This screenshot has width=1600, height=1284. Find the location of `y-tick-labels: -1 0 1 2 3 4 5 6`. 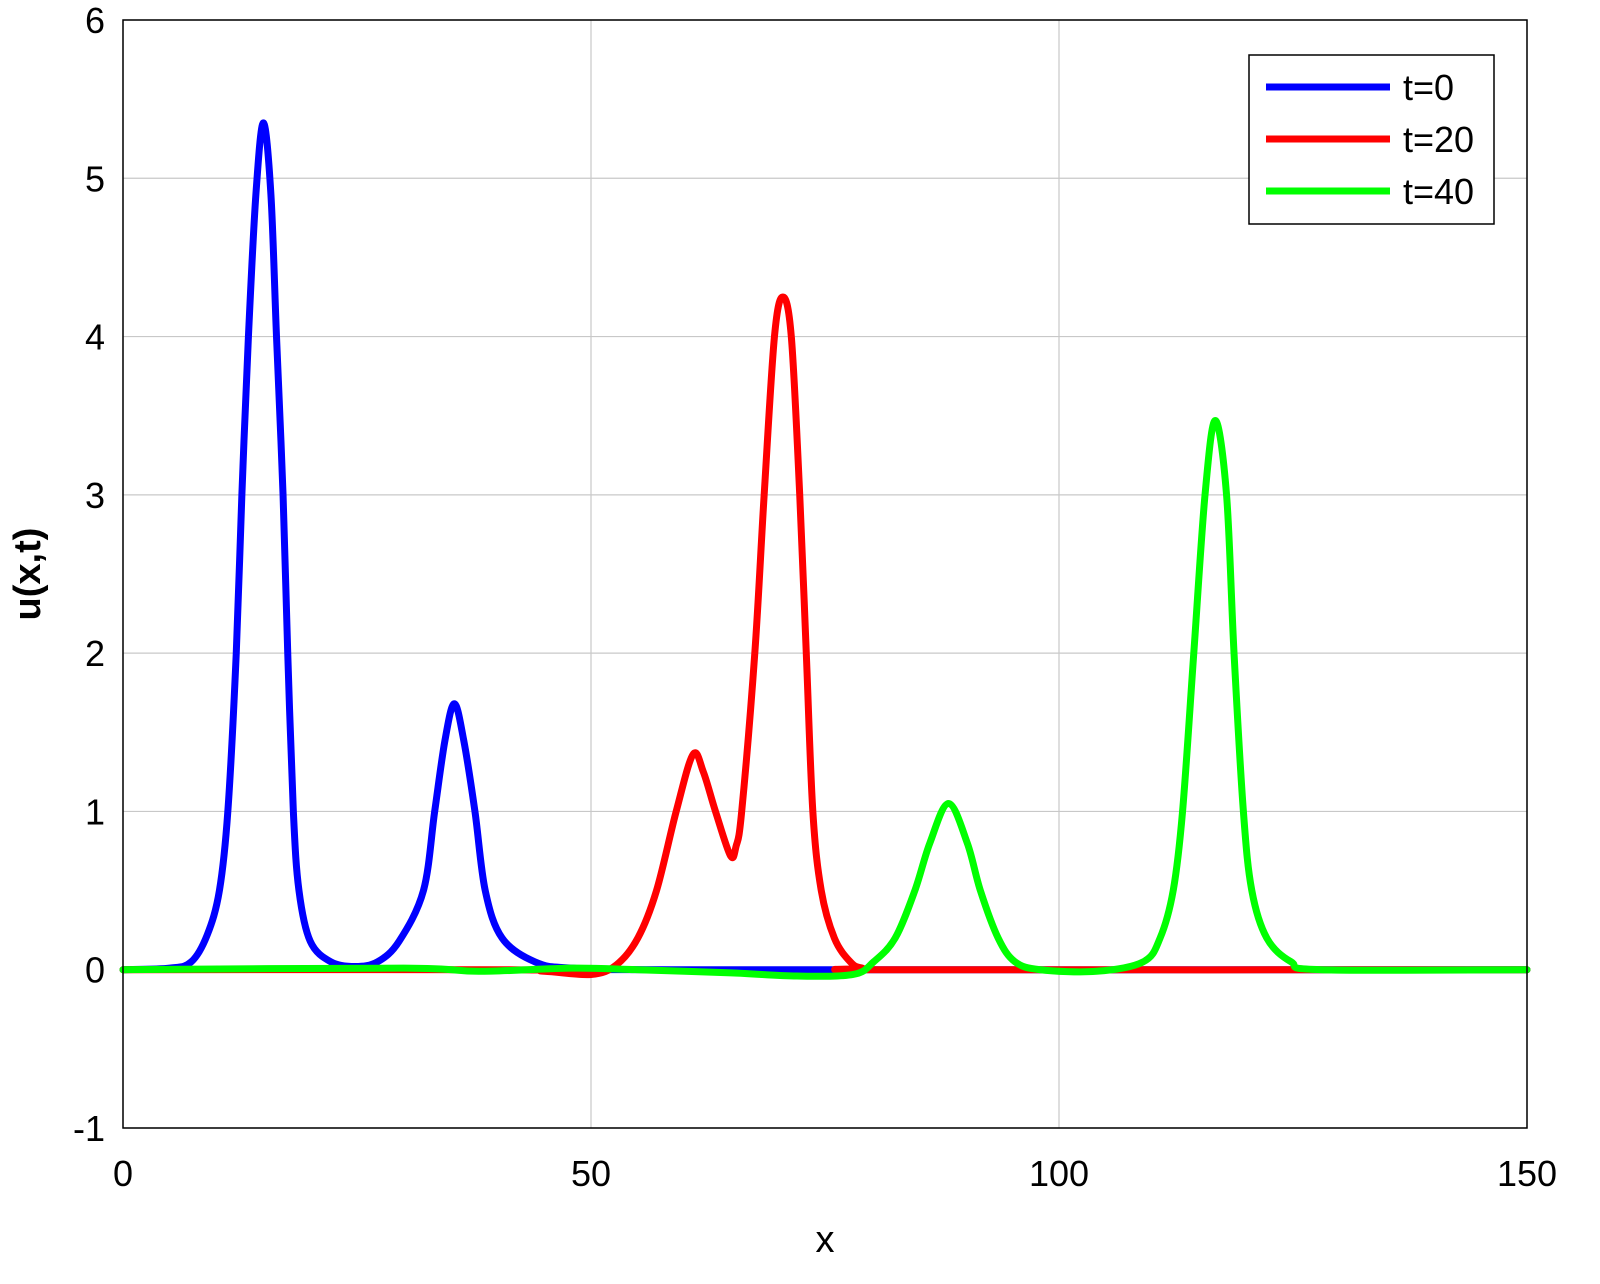

y-tick-labels: -1 0 1 2 3 4 5 6 is located at coordinates (89, 574).